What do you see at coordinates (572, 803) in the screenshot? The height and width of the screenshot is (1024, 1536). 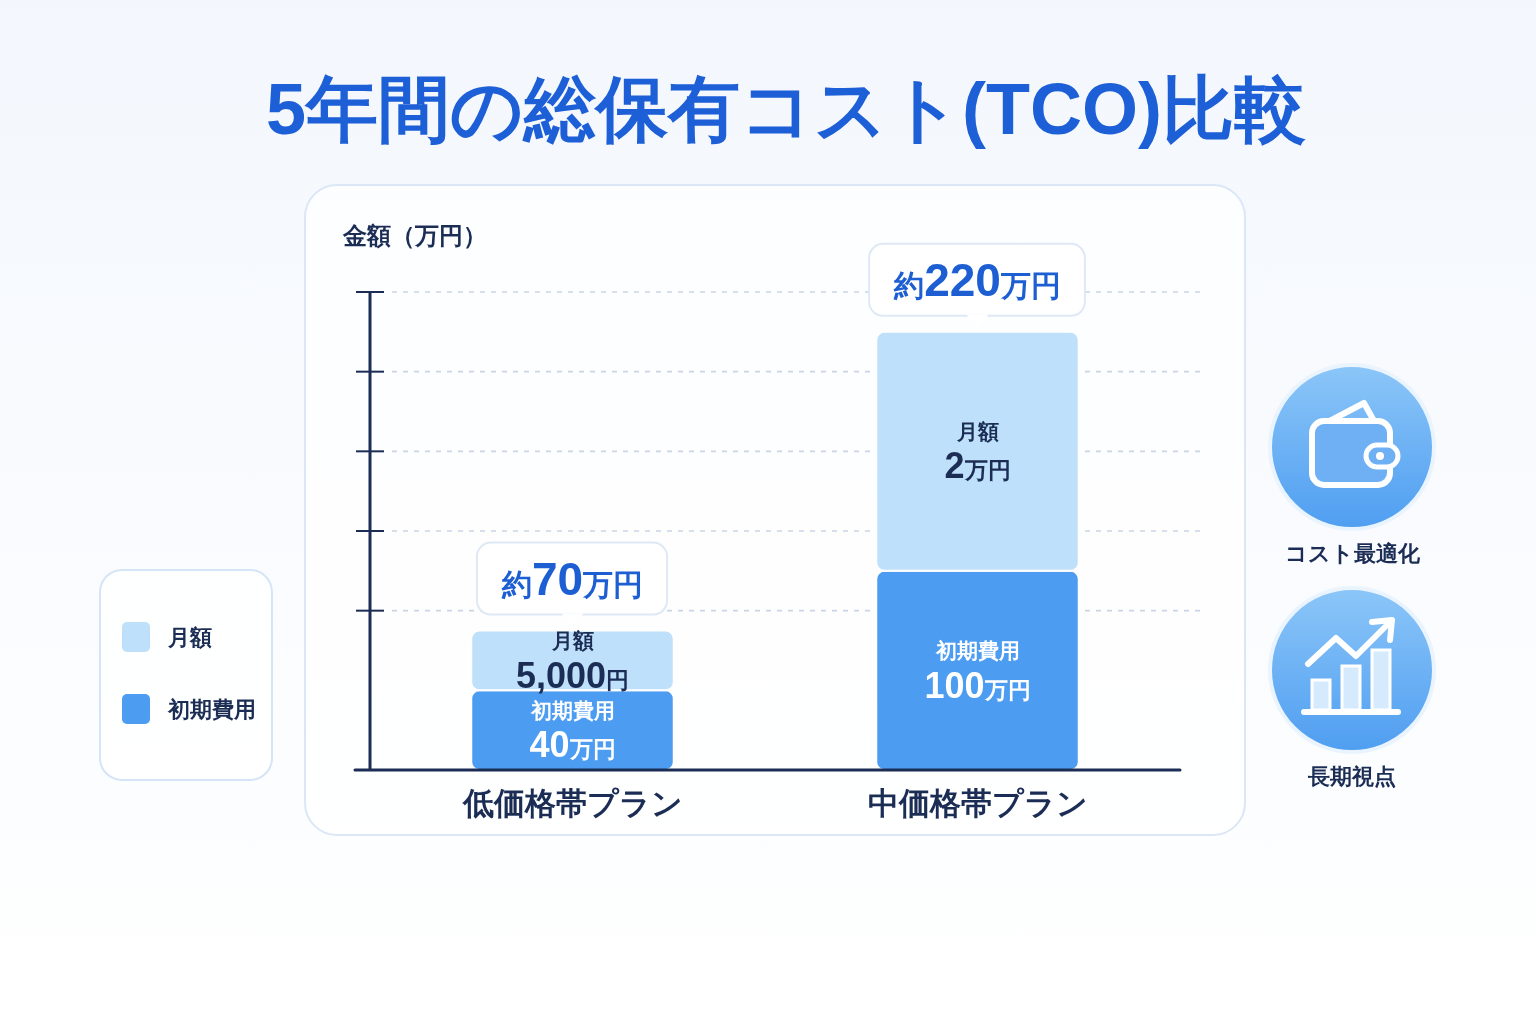 I see `x-tick-label: 低価格帯プラン` at bounding box center [572, 803].